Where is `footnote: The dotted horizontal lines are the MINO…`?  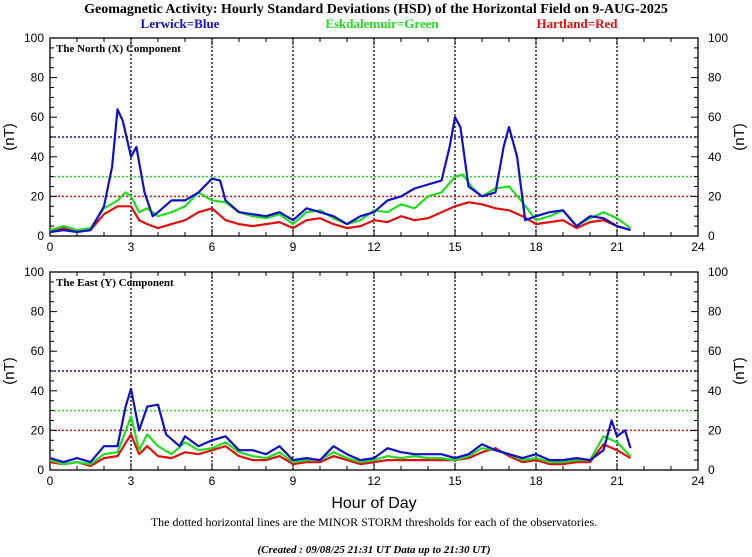
footnote: The dotted horizontal lines are the MINO… is located at coordinates (374, 522).